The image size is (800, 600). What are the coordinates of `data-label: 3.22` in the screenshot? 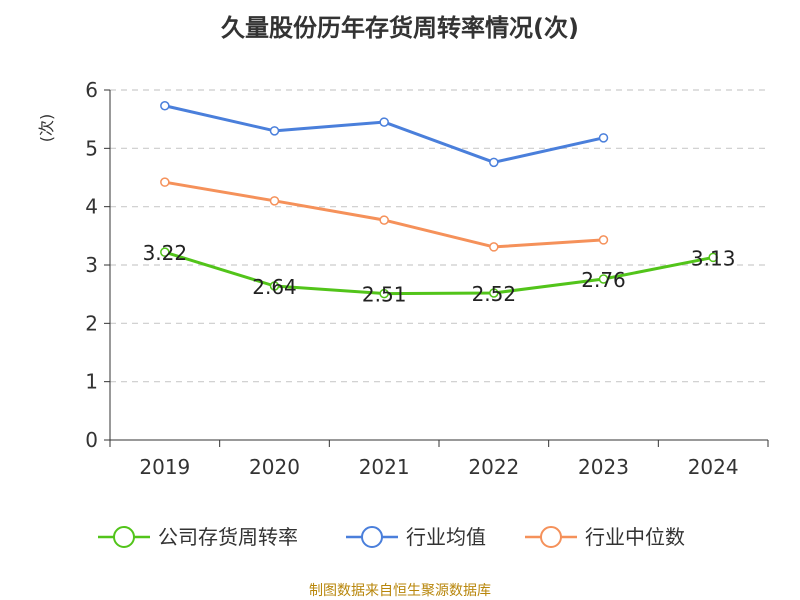 It's located at (165, 253).